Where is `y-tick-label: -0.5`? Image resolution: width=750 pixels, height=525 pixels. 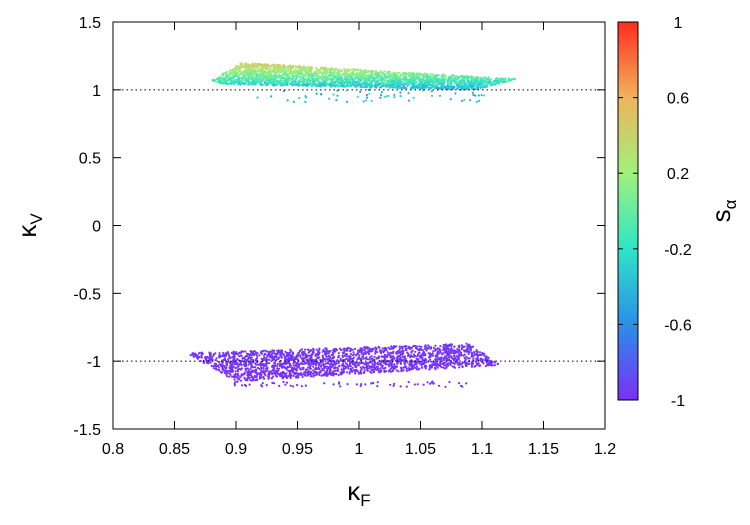
y-tick-label: -0.5 is located at coordinates (87, 294).